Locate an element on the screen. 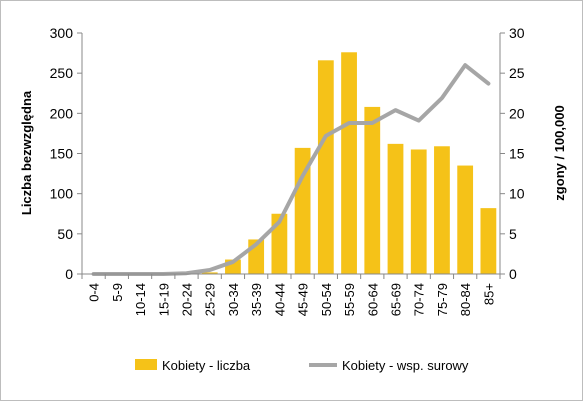  x-tick-label: 75-79 is located at coordinates (442, 299).